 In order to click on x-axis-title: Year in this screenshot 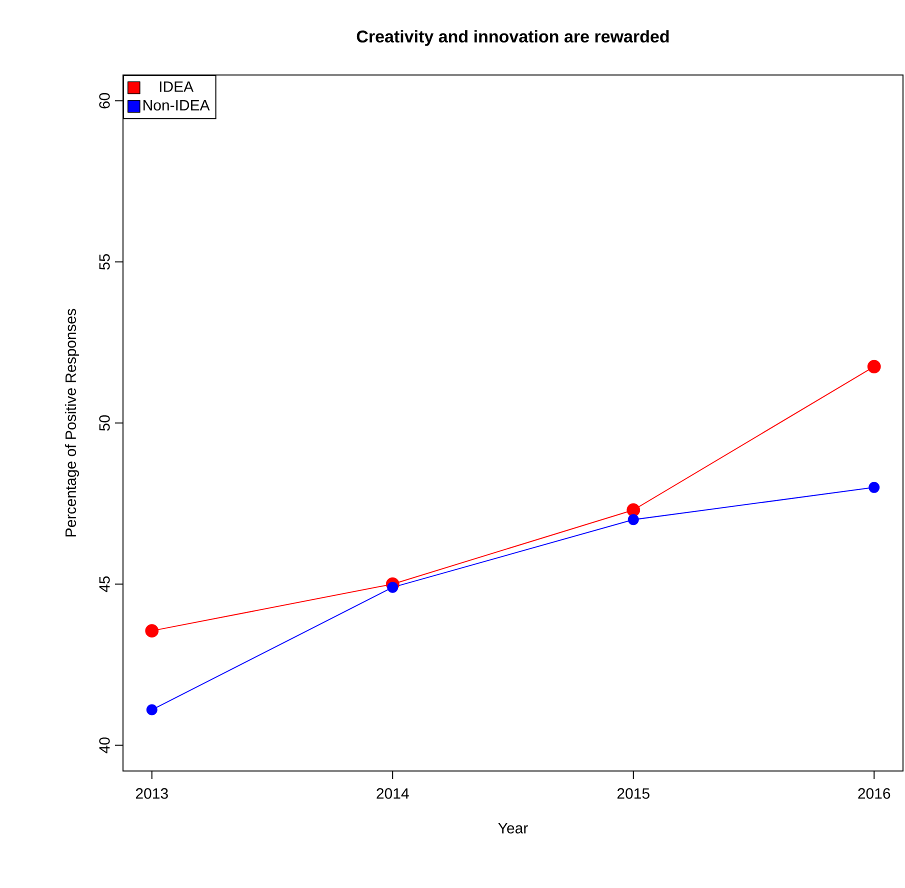, I will do `click(513, 828)`.